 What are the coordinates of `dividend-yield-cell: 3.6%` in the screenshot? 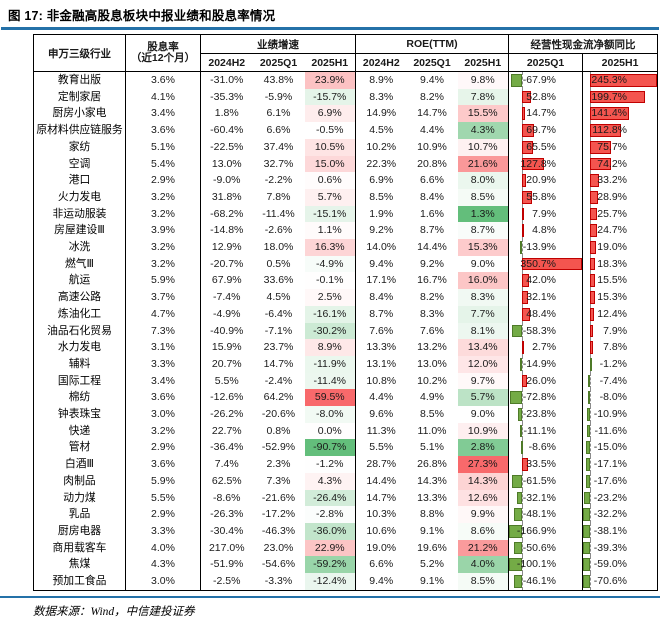 It's located at (163, 464).